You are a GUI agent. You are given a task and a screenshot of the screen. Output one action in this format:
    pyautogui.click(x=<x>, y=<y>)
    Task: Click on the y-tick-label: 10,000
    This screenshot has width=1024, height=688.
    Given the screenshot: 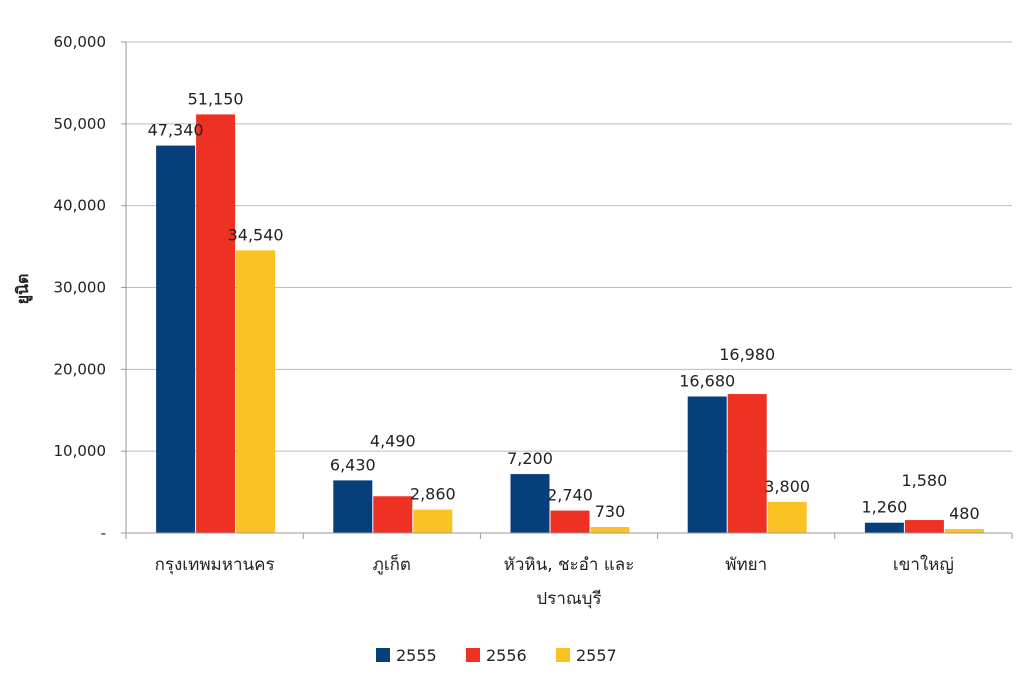 What is the action you would take?
    pyautogui.click(x=80, y=451)
    